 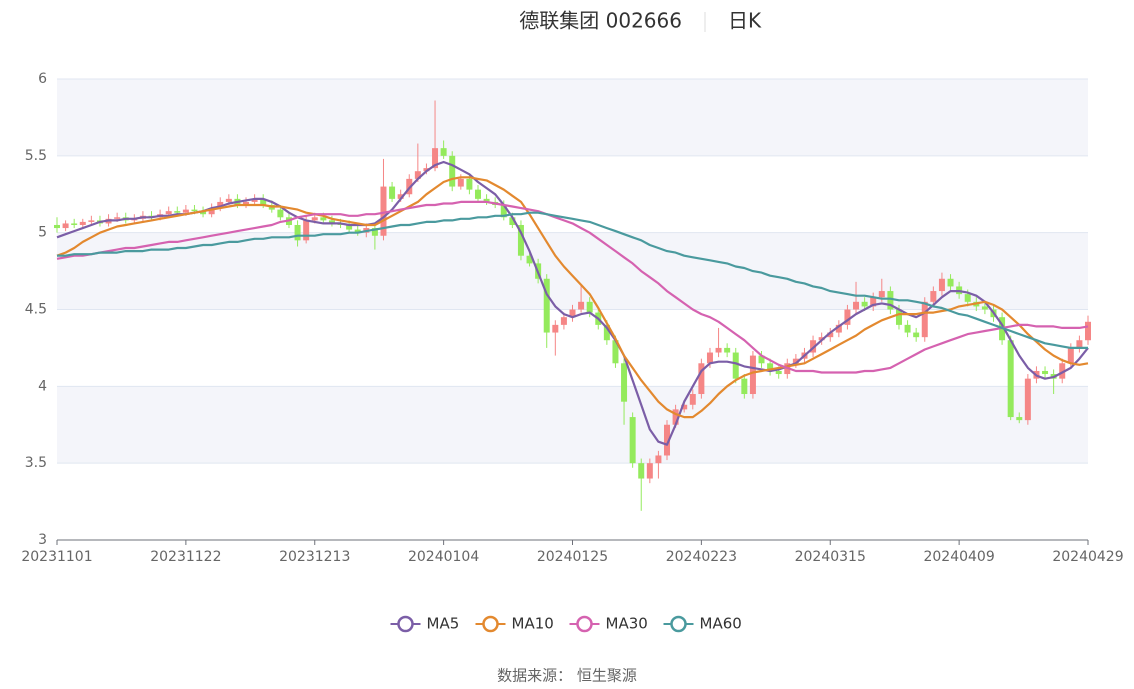 What do you see at coordinates (443, 624) in the screenshot?
I see `legend-label: MA5` at bounding box center [443, 624].